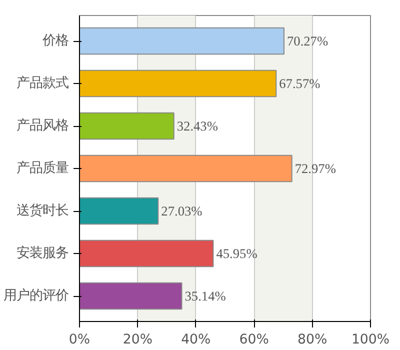 Image resolution: width=400 pixels, height=350 pixels. Describe the element at coordinates (205, 296) in the screenshot. I see `data-label: 35.14%` at that location.